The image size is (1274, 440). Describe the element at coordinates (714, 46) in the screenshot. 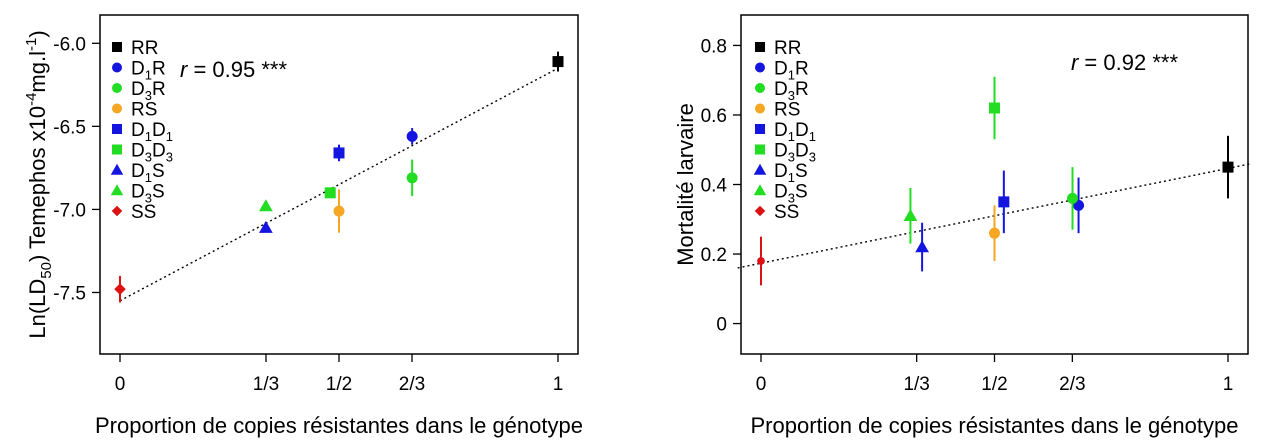

I see `y-tick-label: 0.8` at that location.